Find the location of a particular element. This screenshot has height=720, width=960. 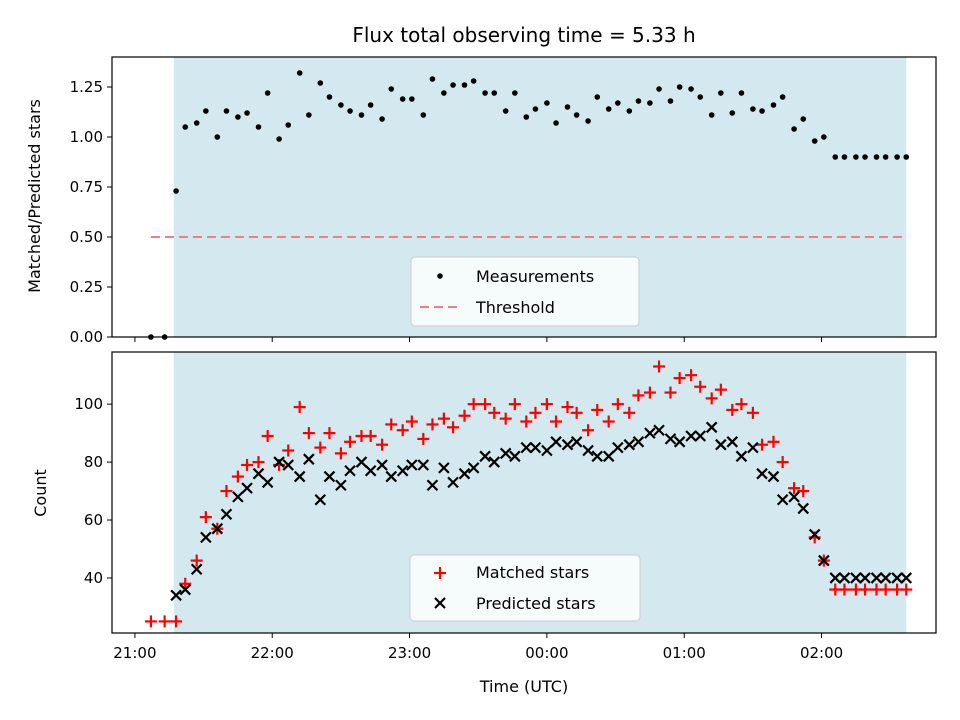

top-legend: Measurements Threshold is located at coordinates (525, 291).